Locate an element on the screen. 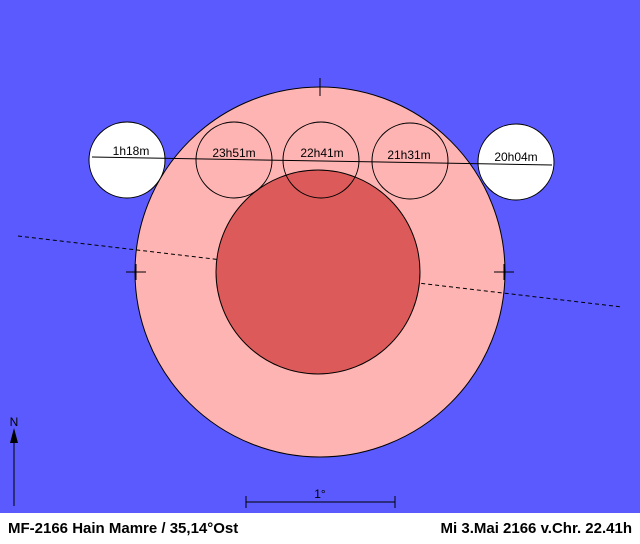 The image size is (640, 544). moon-time-label: 23h51m is located at coordinates (233, 153).